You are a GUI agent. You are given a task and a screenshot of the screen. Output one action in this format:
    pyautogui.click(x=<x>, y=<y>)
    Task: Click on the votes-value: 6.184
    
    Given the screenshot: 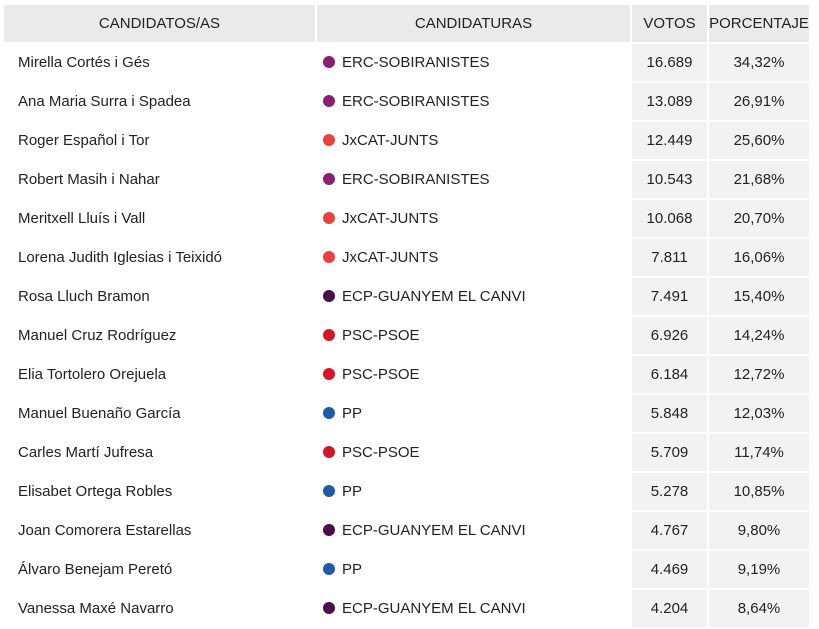 What is the action you would take?
    pyautogui.click(x=669, y=374)
    